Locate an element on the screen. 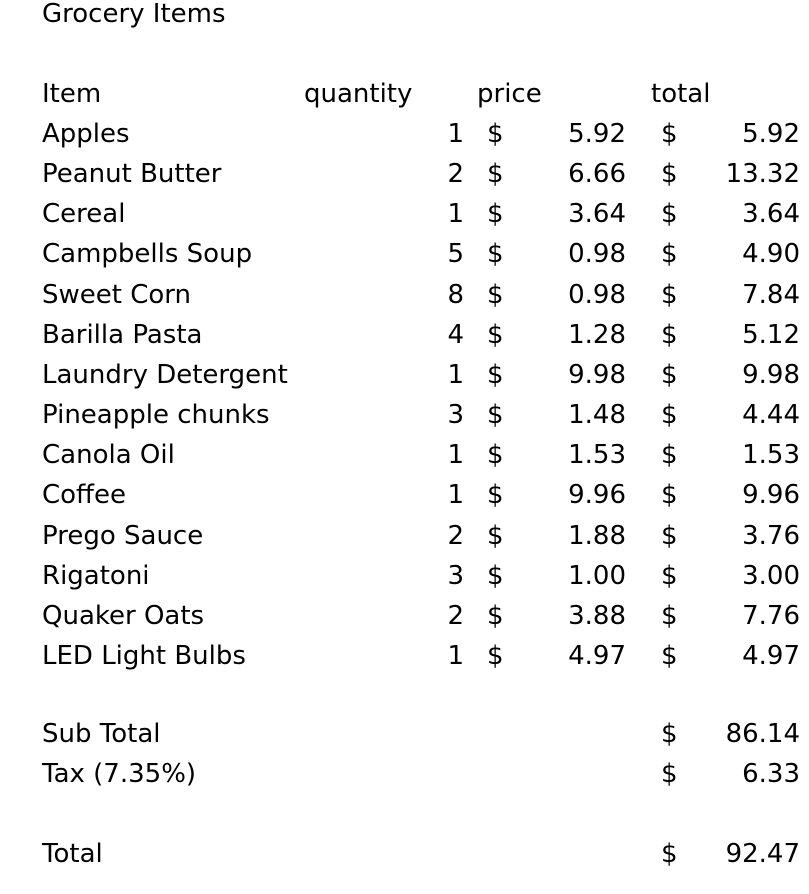 The width and height of the screenshot is (809, 894). tax-value: 6.33 is located at coordinates (771, 774).